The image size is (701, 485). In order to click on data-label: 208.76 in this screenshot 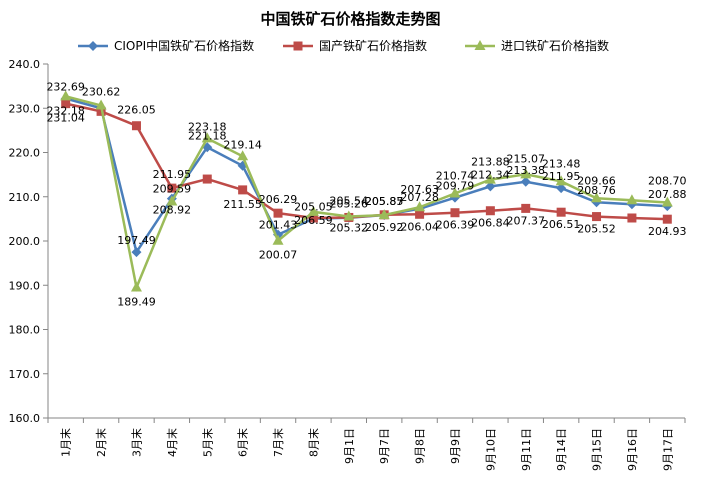, I will do `click(596, 190)`.